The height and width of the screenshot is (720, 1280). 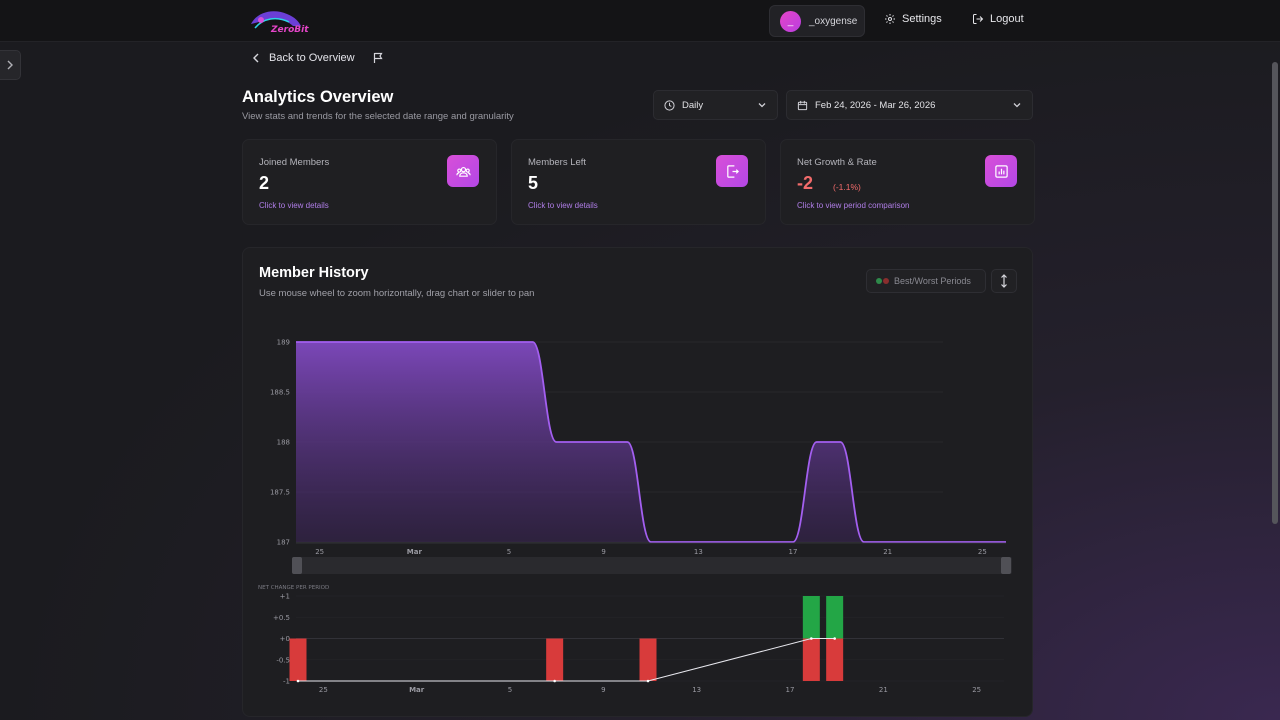 What do you see at coordinates (283, 660) in the screenshot?
I see `y-tick-label: -0.5` at bounding box center [283, 660].